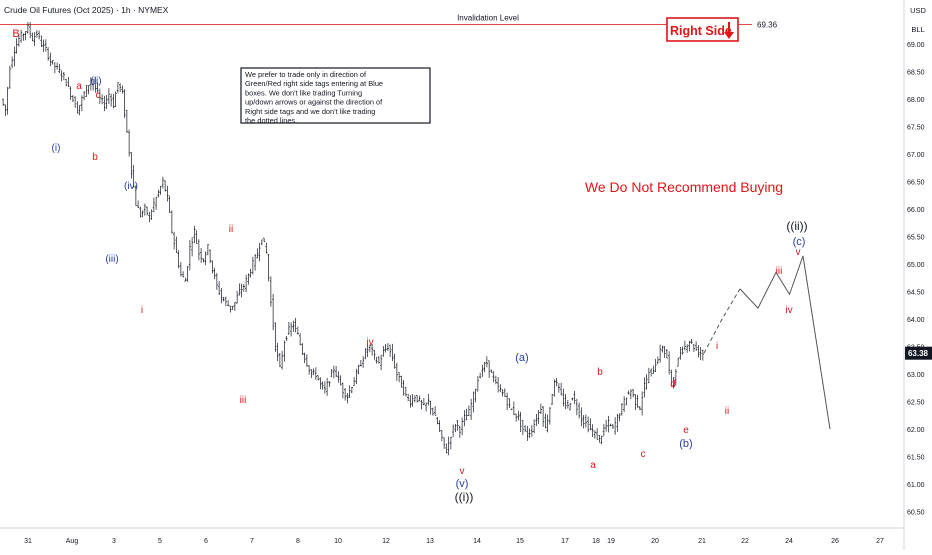  Describe the element at coordinates (880, 541) in the screenshot. I see `time-tick-label: 27` at that location.